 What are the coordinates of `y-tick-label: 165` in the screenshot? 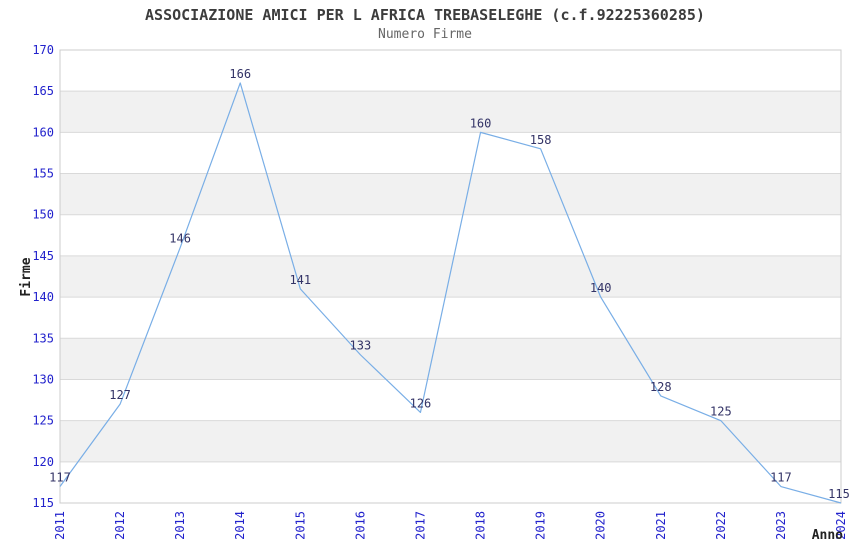 It's located at (43, 91).